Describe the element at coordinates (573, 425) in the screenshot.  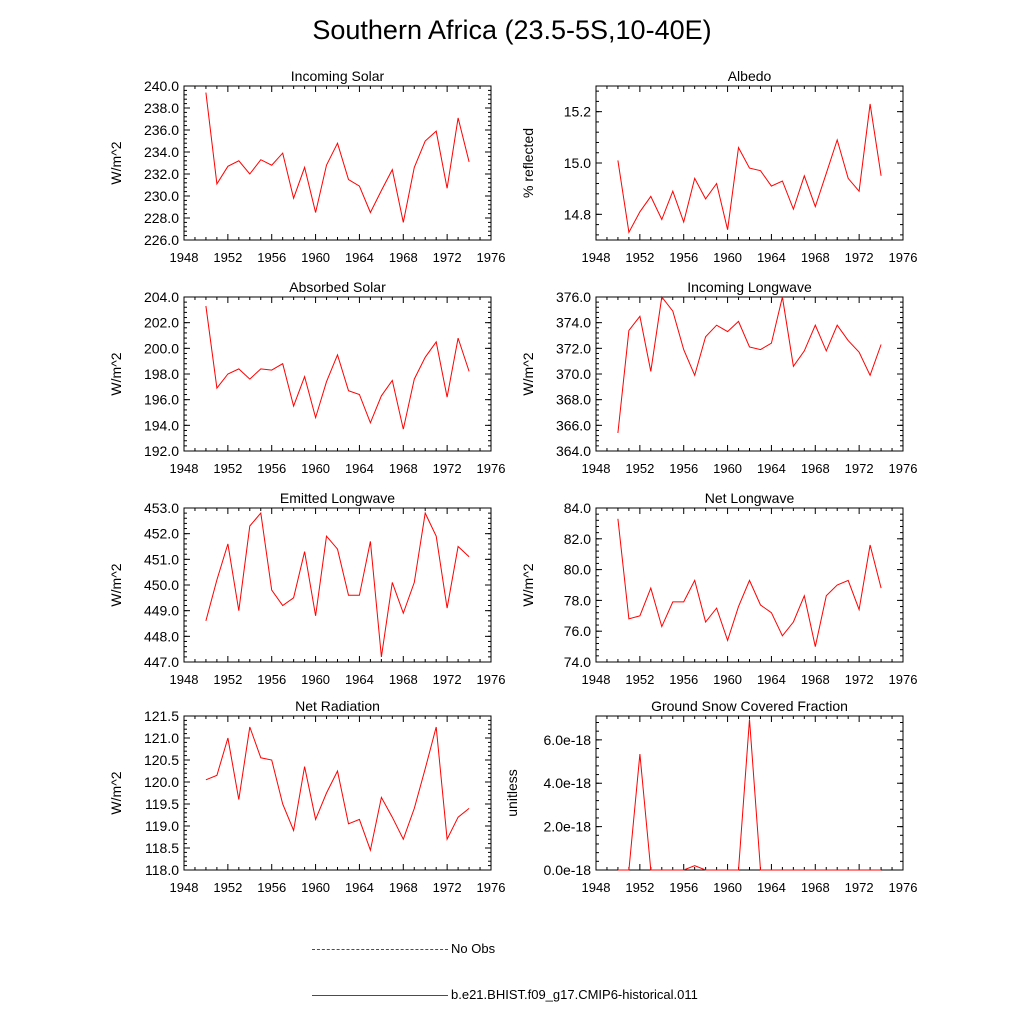
I see `y-tick-label: 366.0` at that location.